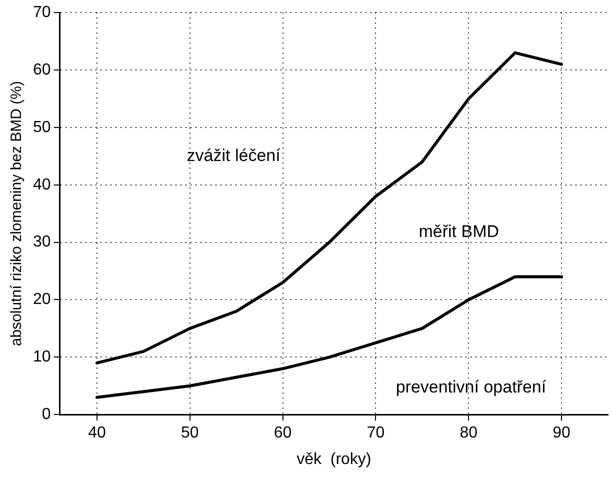 This screenshot has width=612, height=477. I want to click on annotation: měřit BMD, so click(459, 232).